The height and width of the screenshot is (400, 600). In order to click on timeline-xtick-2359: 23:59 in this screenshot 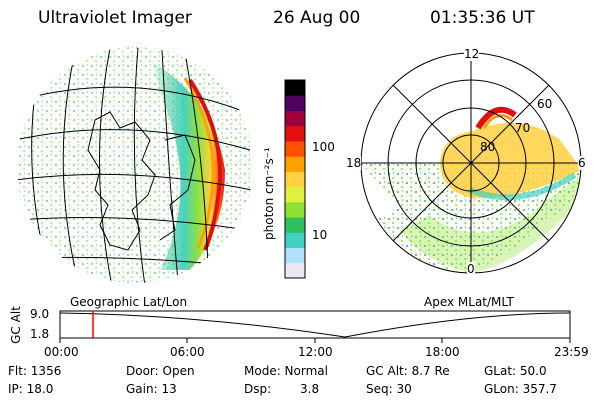, I will do `click(571, 352)`.